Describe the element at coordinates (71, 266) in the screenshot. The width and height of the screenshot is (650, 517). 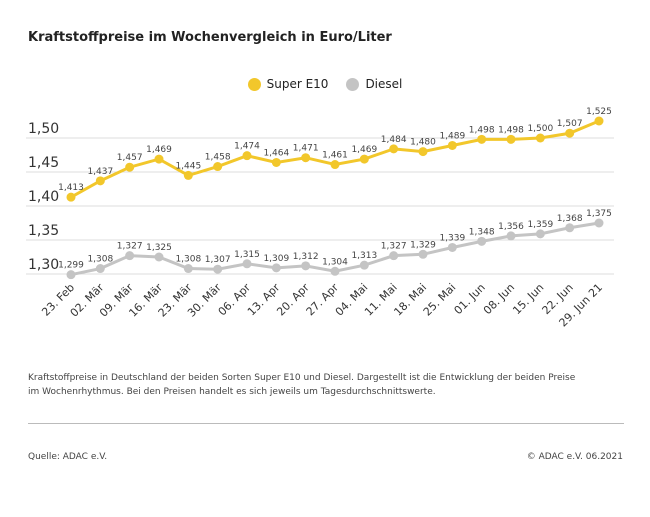
I see `data-label: 1,299` at that location.